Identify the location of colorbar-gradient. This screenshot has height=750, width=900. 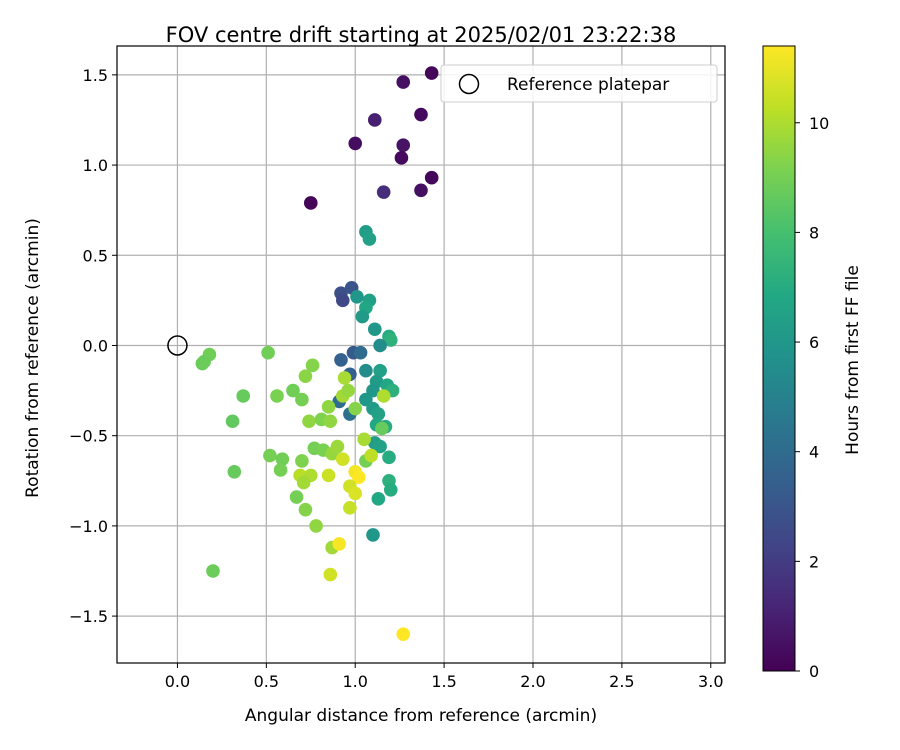
(779, 358).